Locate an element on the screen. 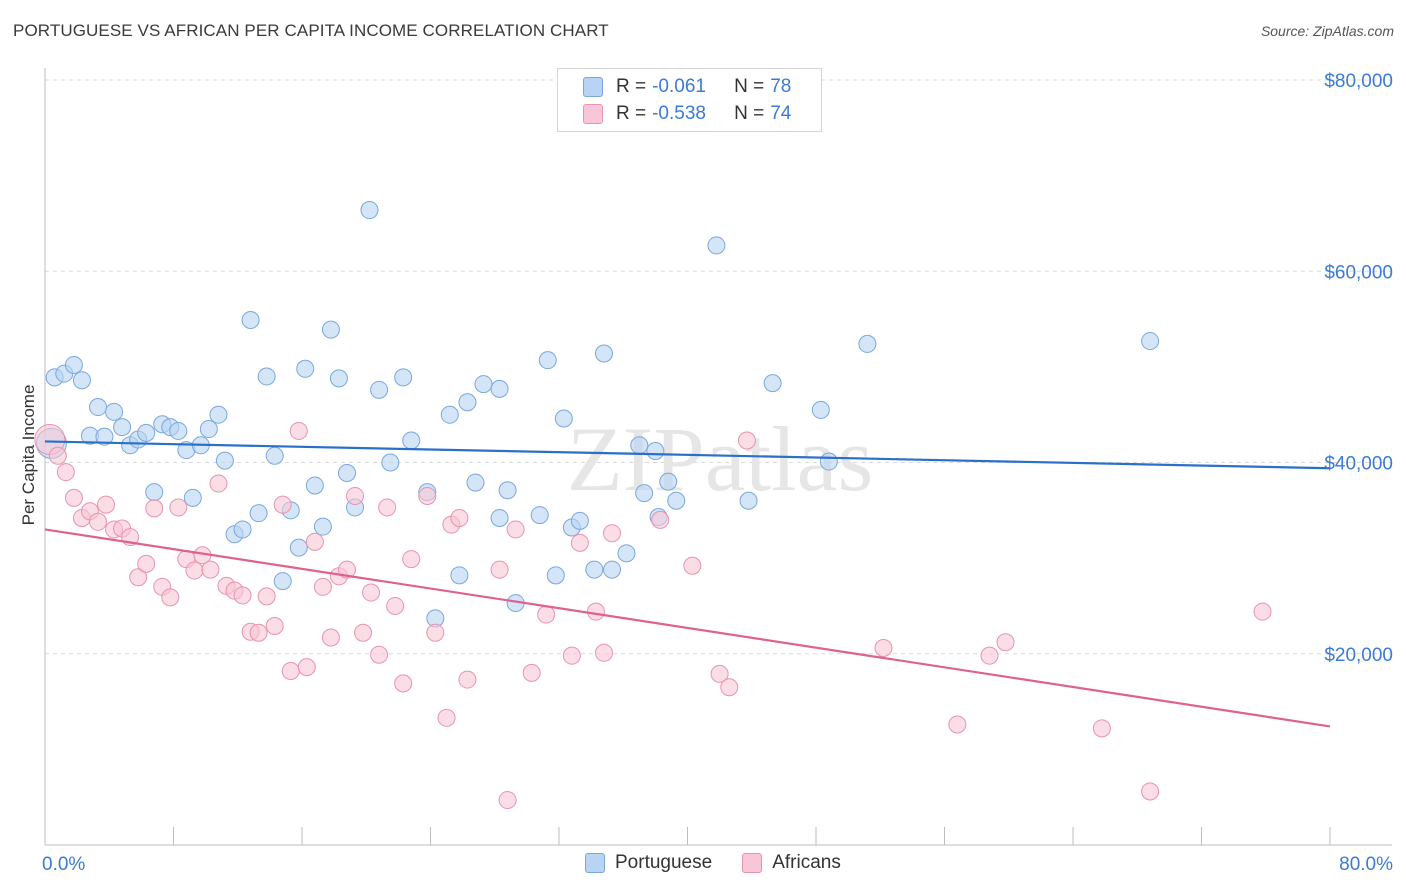 Image resolution: width=1406 pixels, height=892 pixels. legend-item-africans: Africans is located at coordinates (791, 863).